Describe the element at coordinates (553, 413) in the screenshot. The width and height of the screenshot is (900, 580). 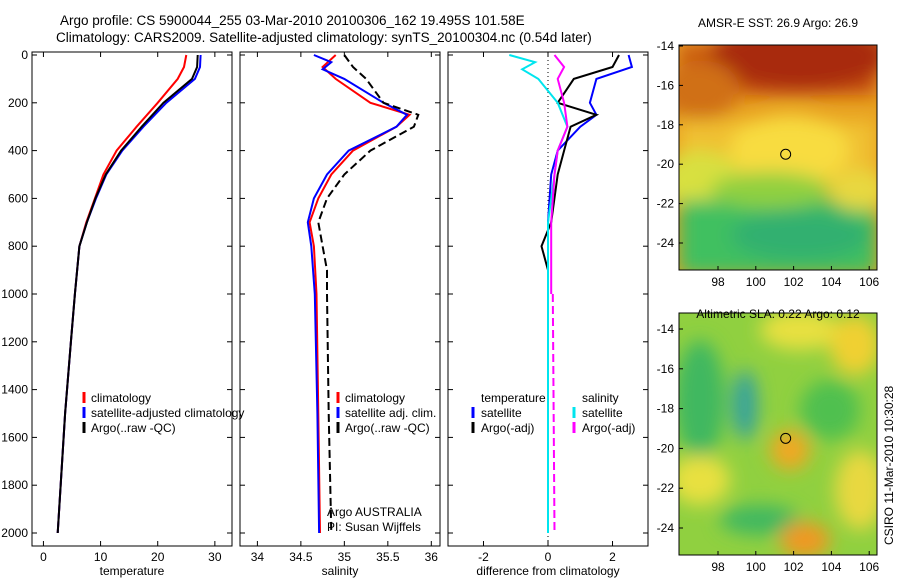
I see `series-line-salinity-argo-adj-deep` at that location.